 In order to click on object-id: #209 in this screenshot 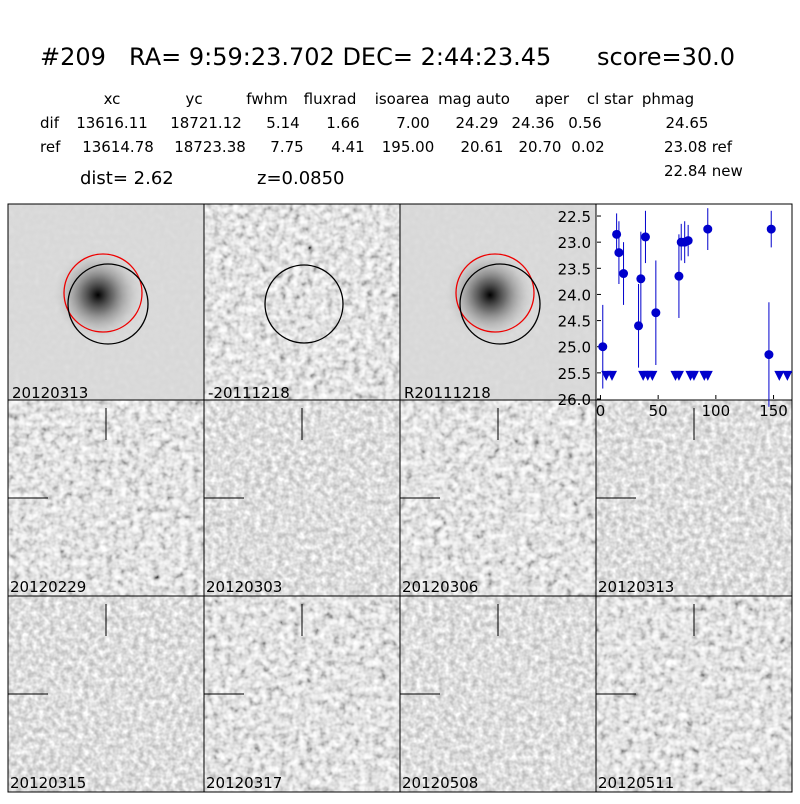, I will do `click(73, 57)`.